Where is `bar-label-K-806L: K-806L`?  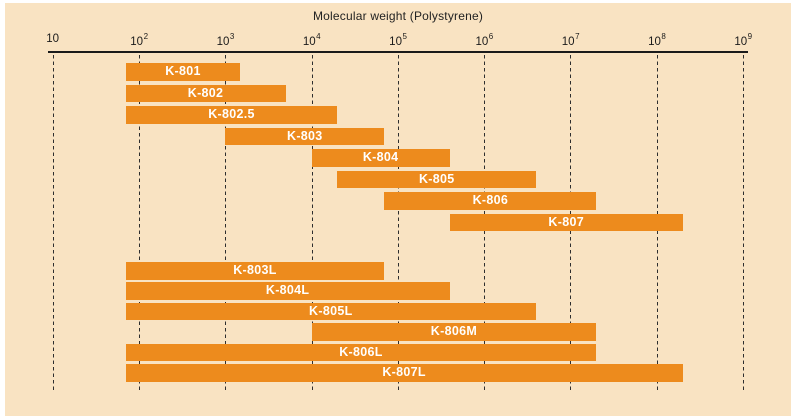 bar-label-K-806L: K-806L is located at coordinates (361, 351).